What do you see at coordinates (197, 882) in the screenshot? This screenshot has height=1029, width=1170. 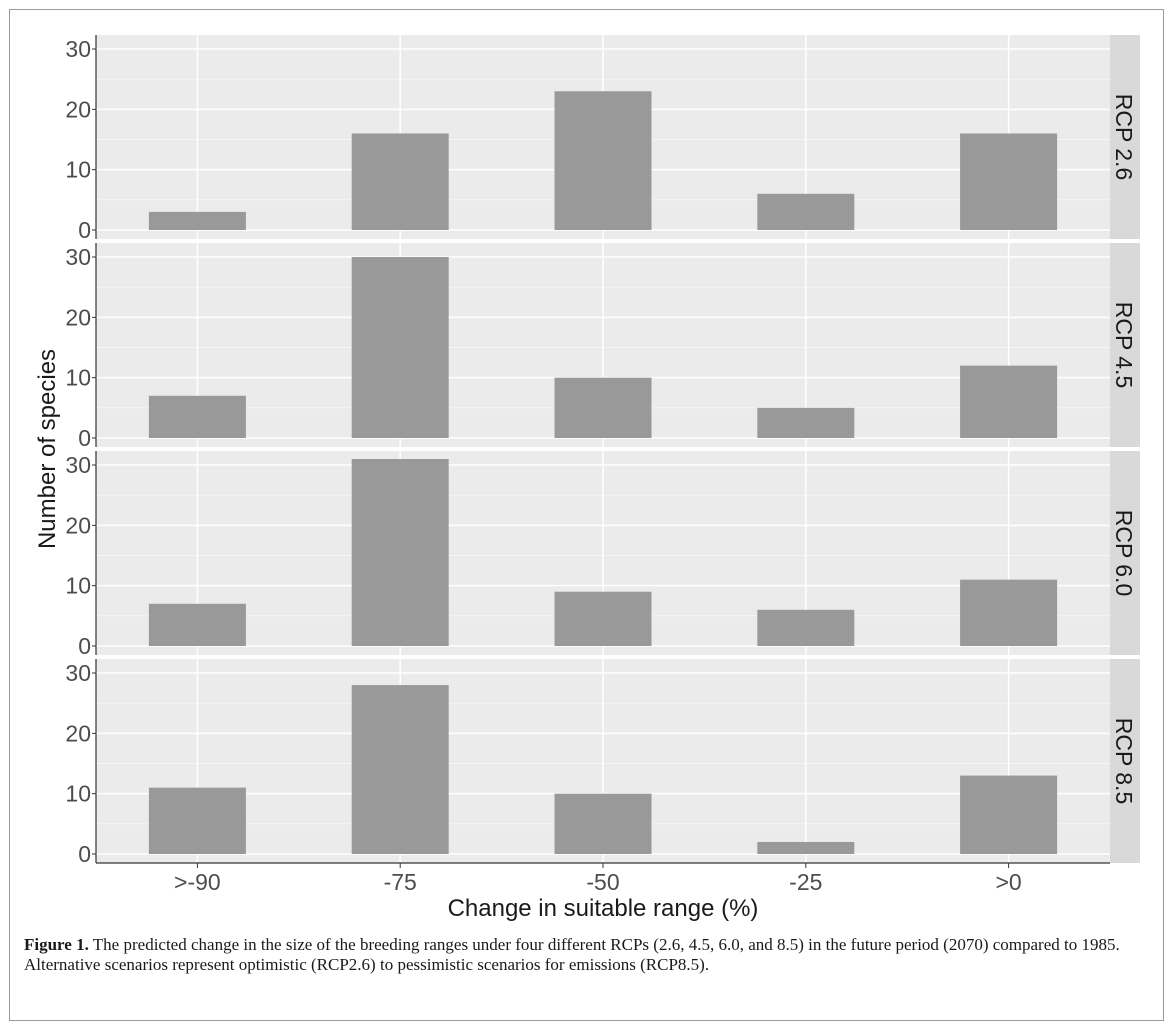 I see `x-tick-label: >-90` at bounding box center [197, 882].